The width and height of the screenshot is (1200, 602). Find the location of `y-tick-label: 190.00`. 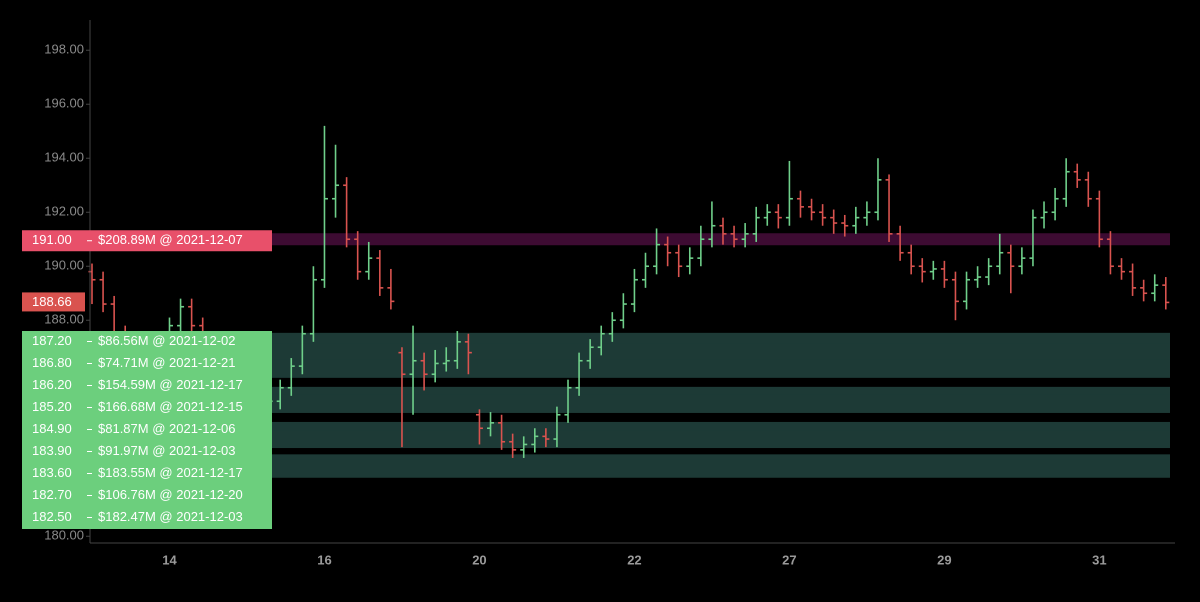

y-tick-label: 190.00 is located at coordinates (64, 265).